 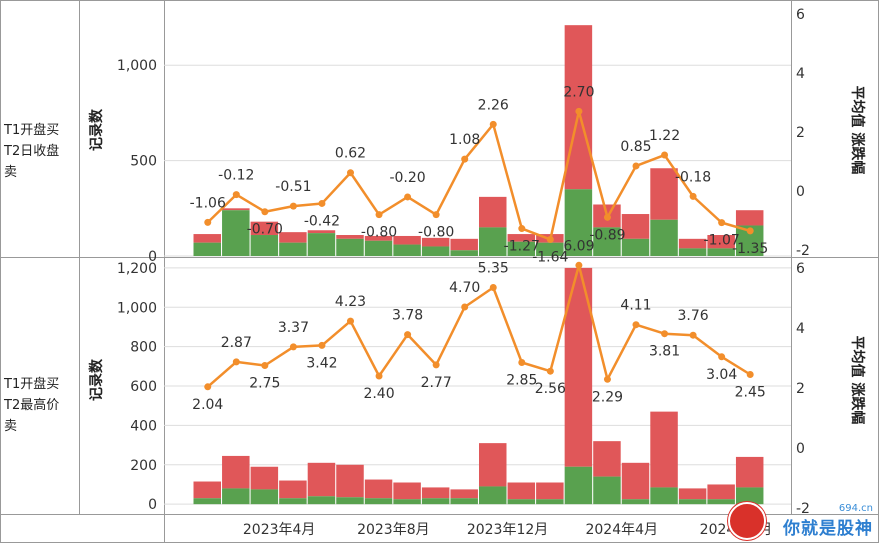 What do you see at coordinates (32, 405) in the screenshot?
I see `row-label-high: T1开盘买 T2最高价 卖` at bounding box center [32, 405].